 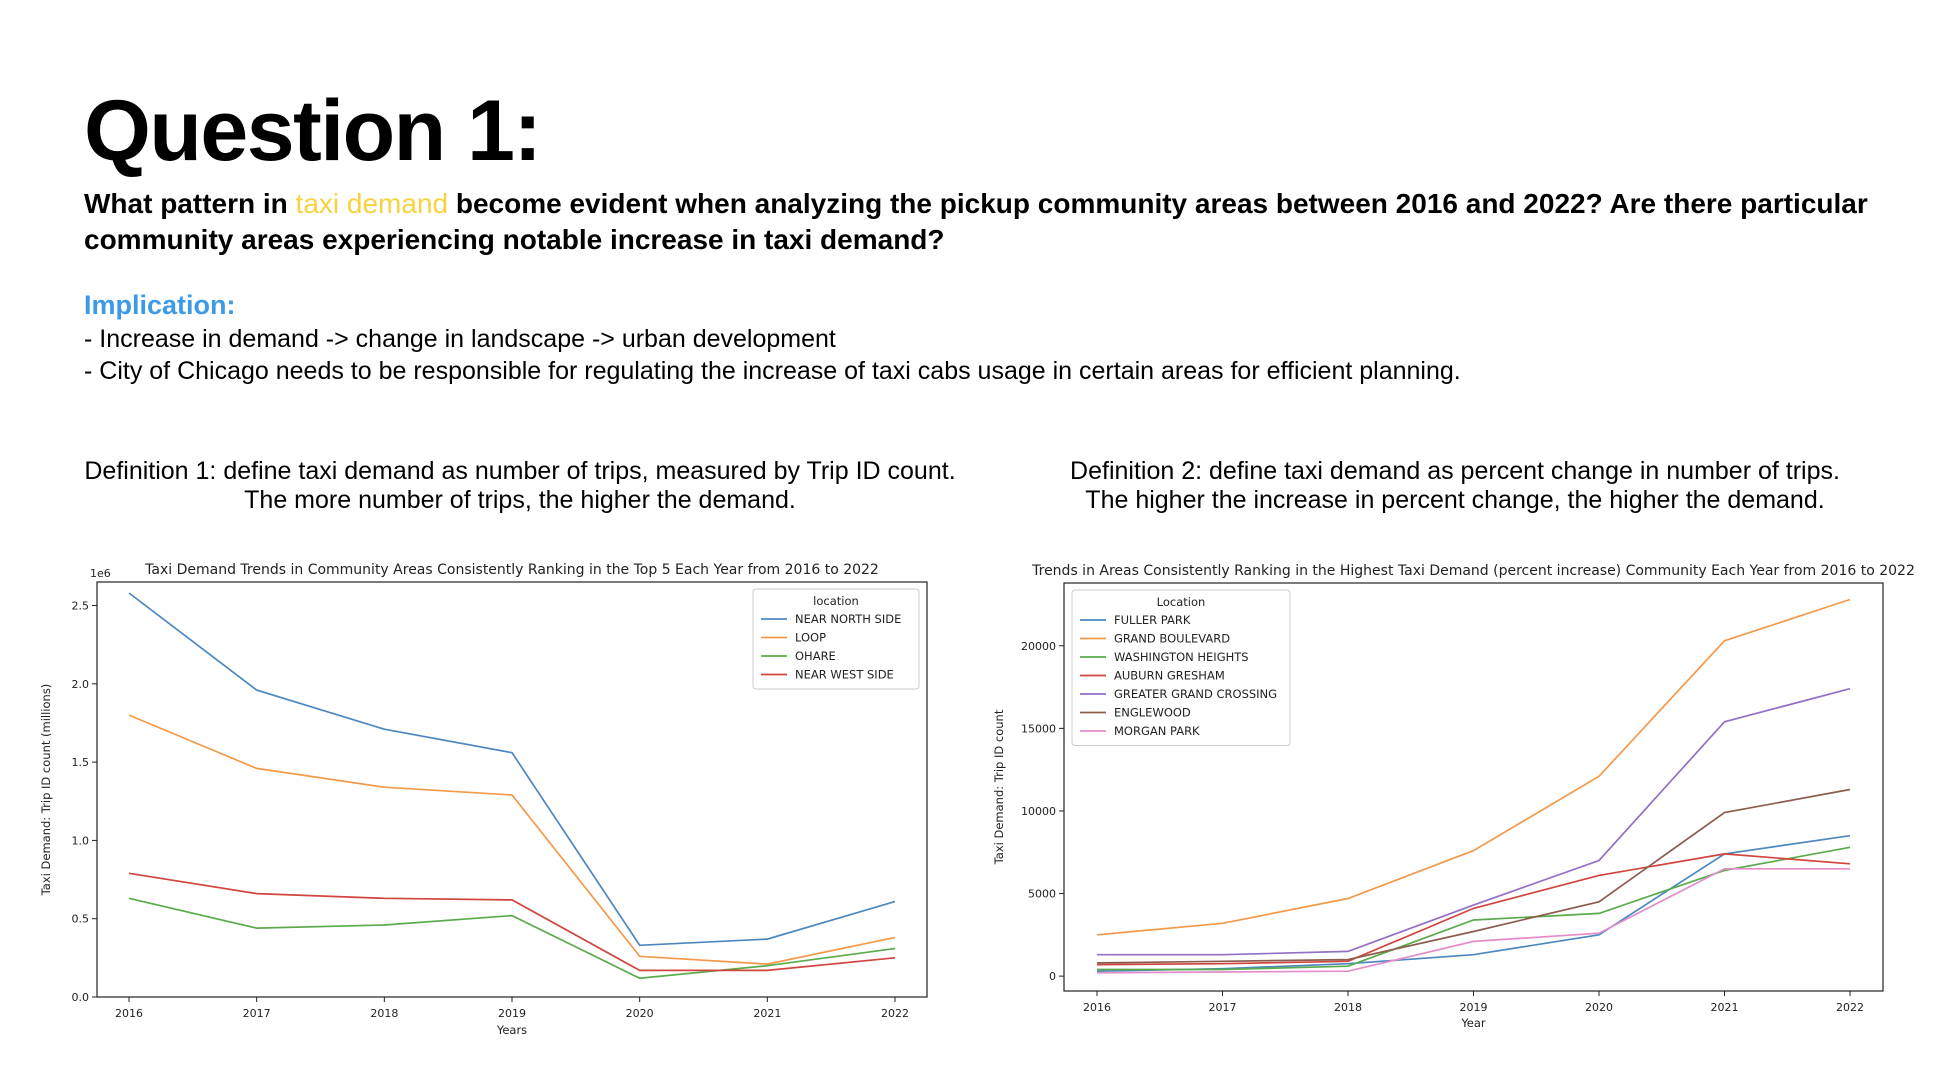 What do you see at coordinates (1195, 694) in the screenshot?
I see `legend-label: GREATER GRAND CROSSING` at bounding box center [1195, 694].